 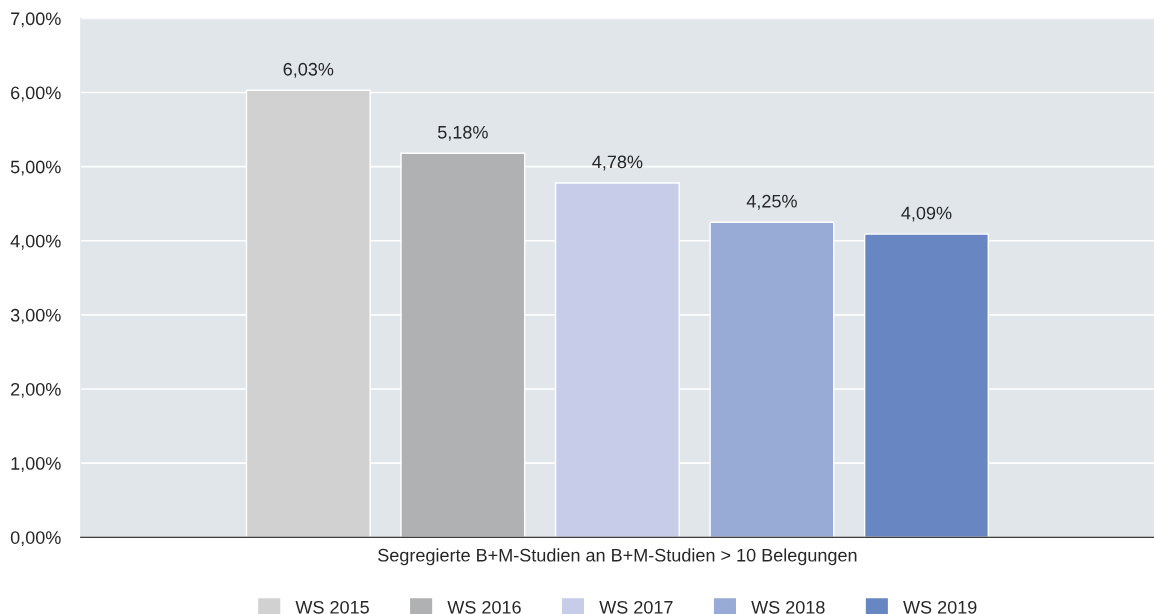 I want to click on y-tick-label: 7,00%, so click(x=36, y=20).